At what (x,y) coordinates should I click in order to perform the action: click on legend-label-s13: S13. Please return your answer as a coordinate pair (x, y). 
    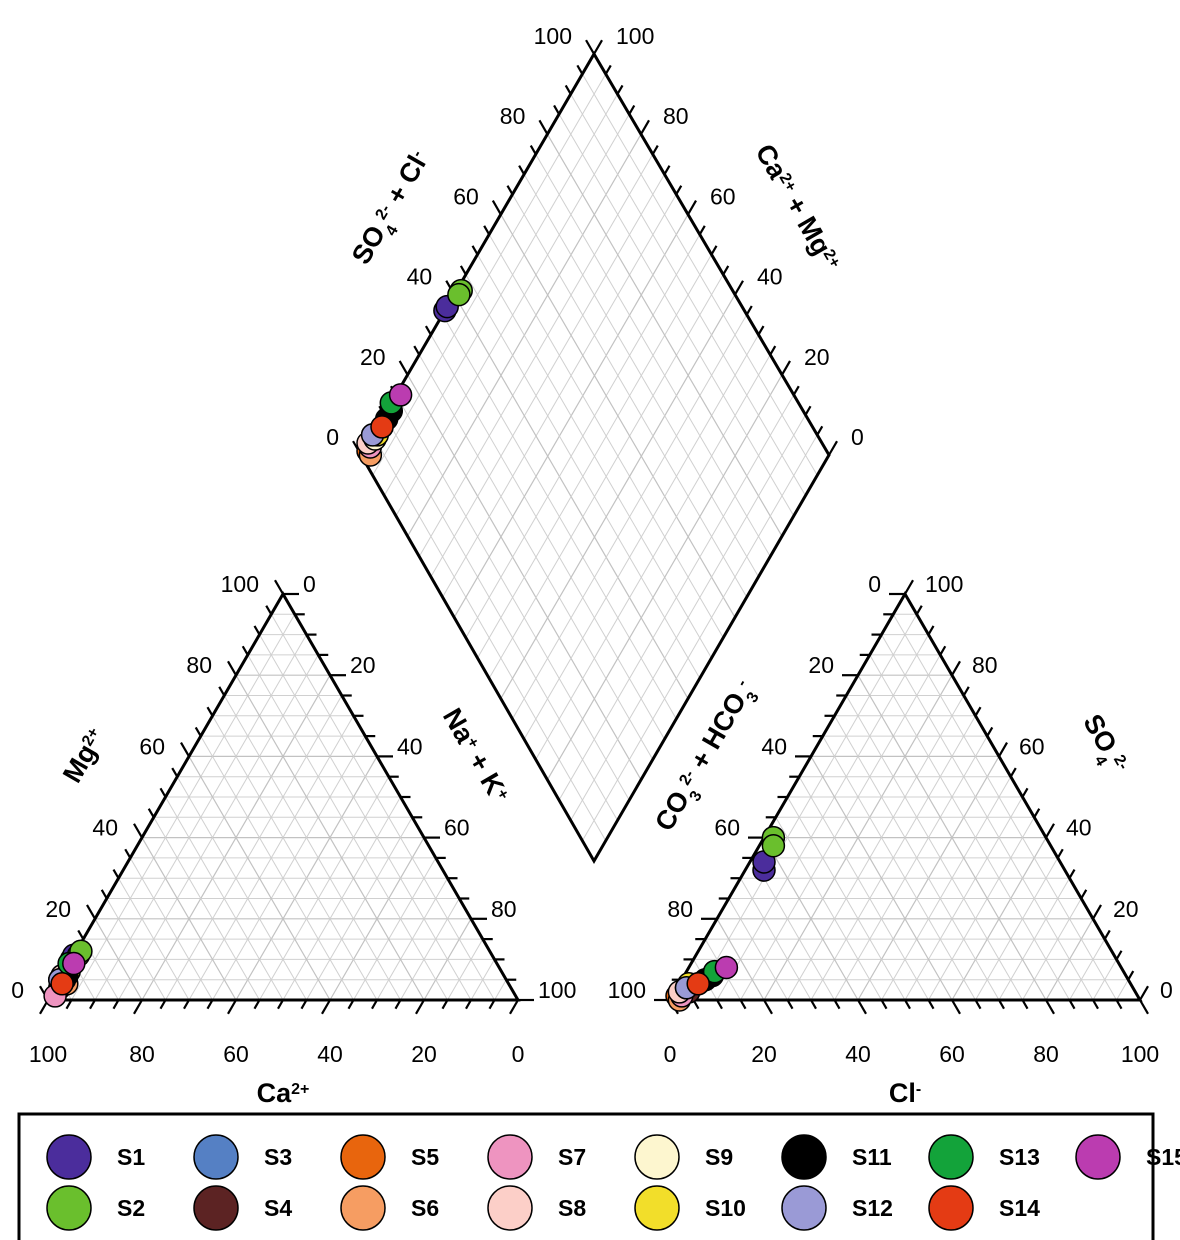
    Looking at the image, I should click on (1019, 1157).